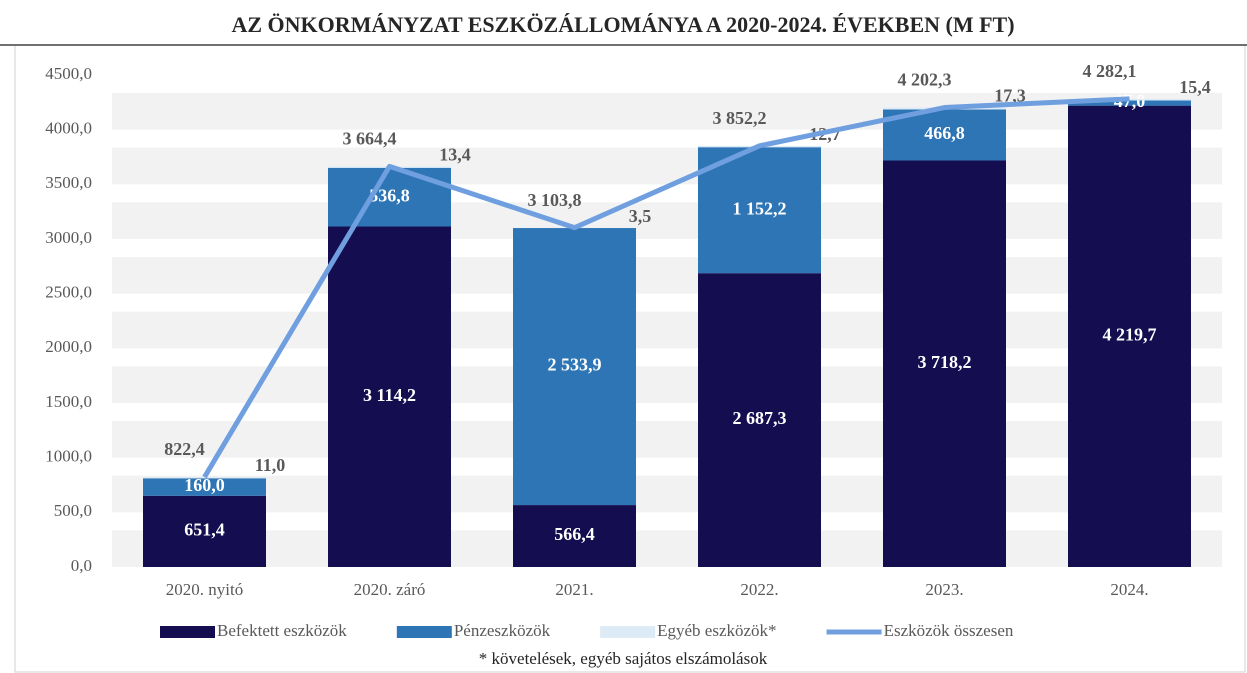 Image resolution: width=1247 pixels, height=673 pixels. What do you see at coordinates (640, 216) in the screenshot?
I see `value-label: 3,5` at bounding box center [640, 216].